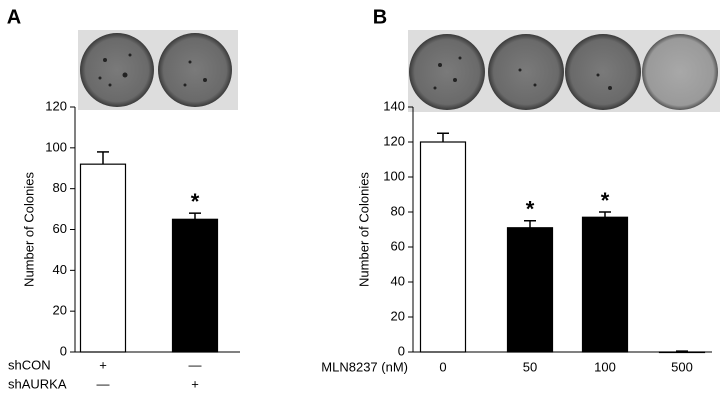 The height and width of the screenshot is (401, 727). I want to click on y-tick-label: 140, so click(394, 105).